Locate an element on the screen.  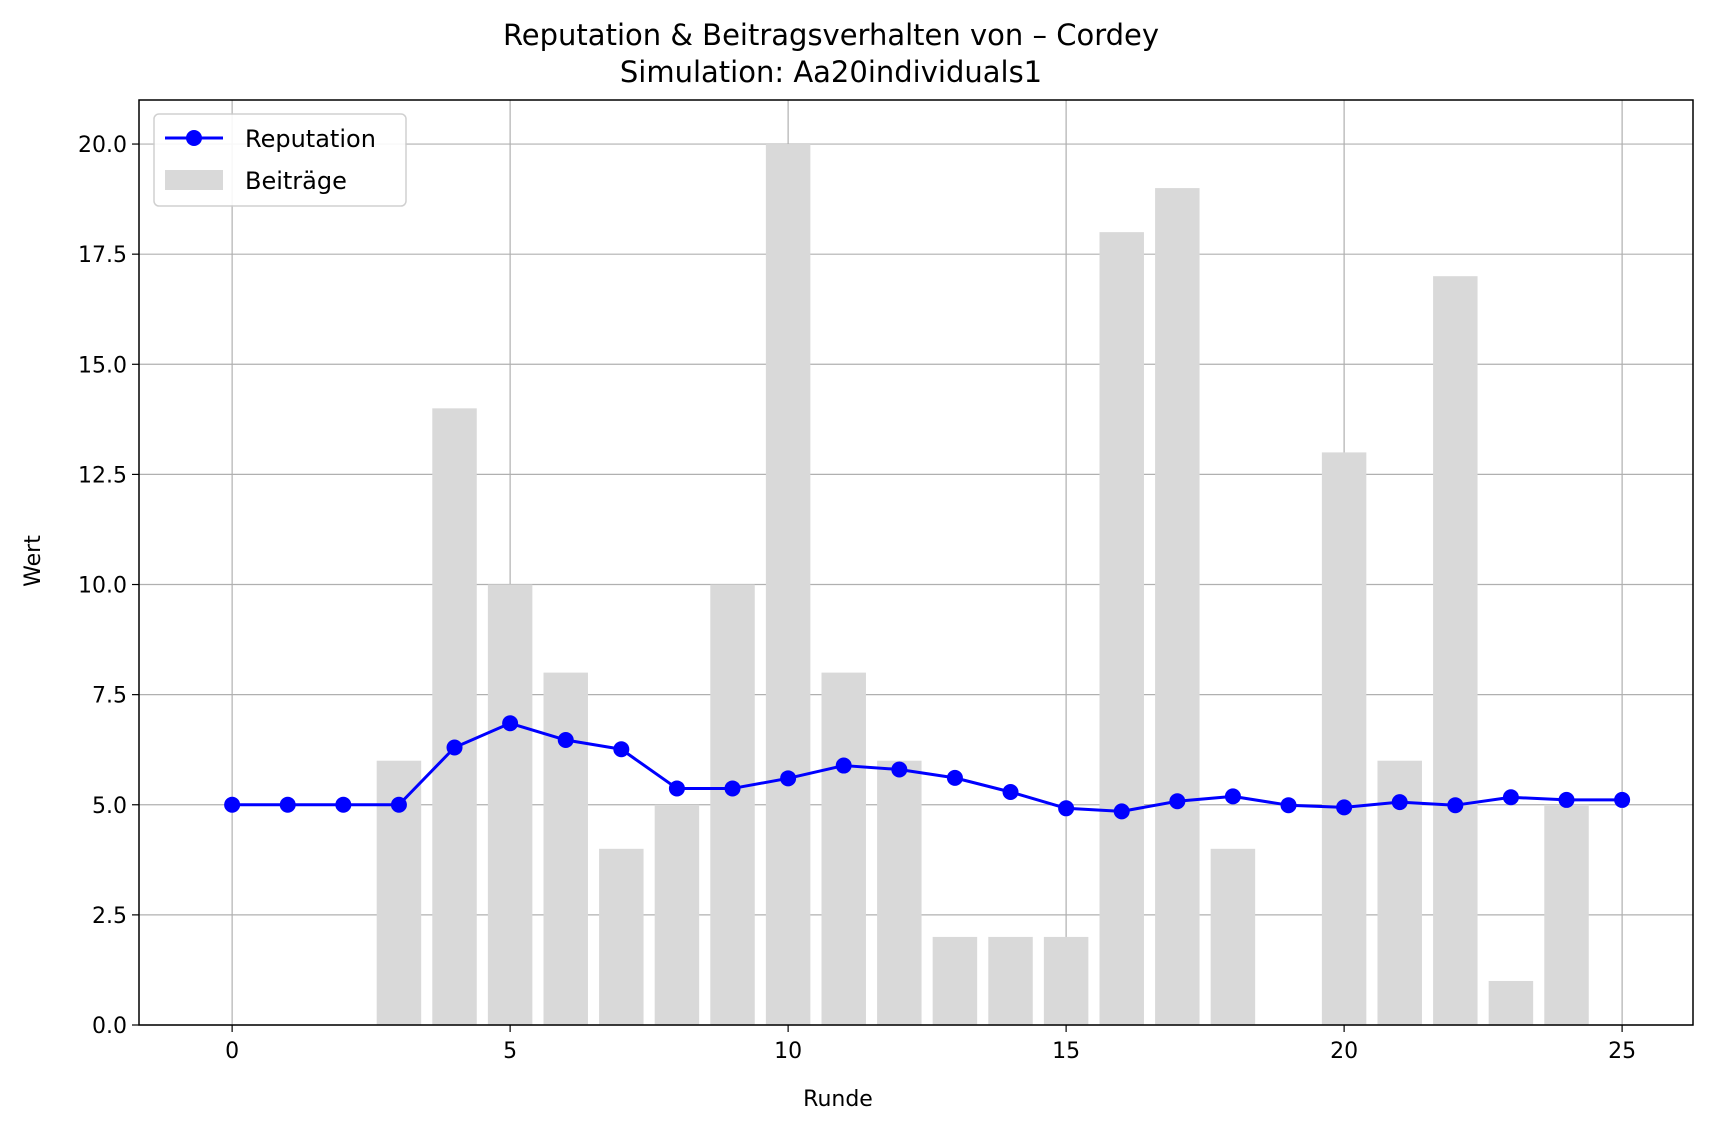
legend-reputation-marker is located at coordinates (194, 138).